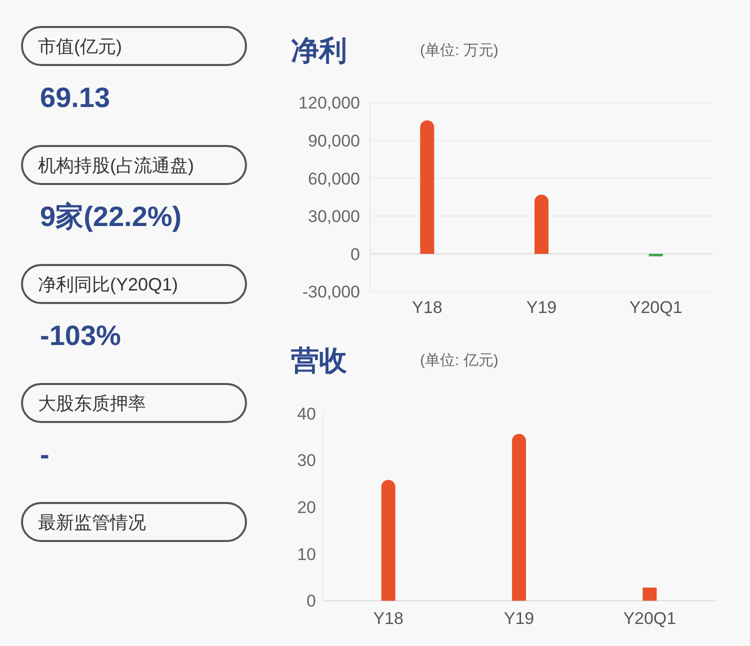 The width and height of the screenshot is (750, 646). I want to click on text: 最新监管情况, so click(92, 522).